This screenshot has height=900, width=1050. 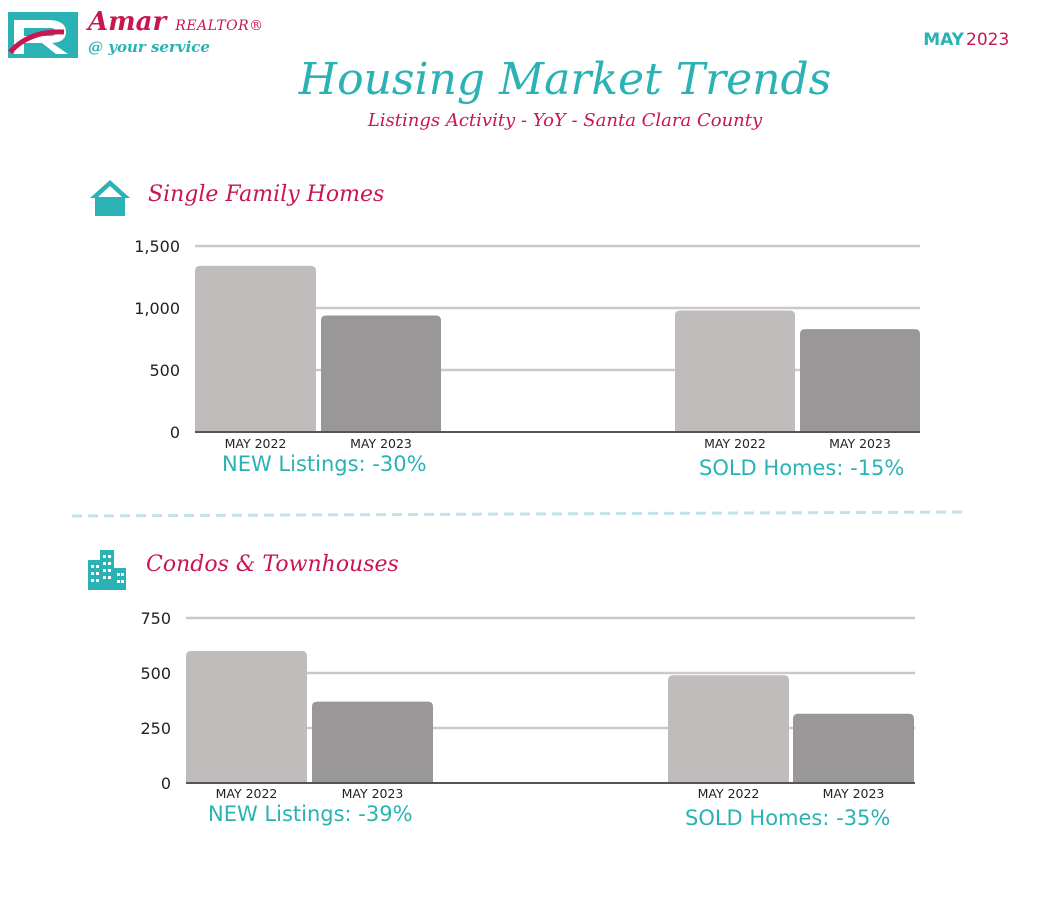 I want to click on report-month: MAY, so click(x=943, y=40).